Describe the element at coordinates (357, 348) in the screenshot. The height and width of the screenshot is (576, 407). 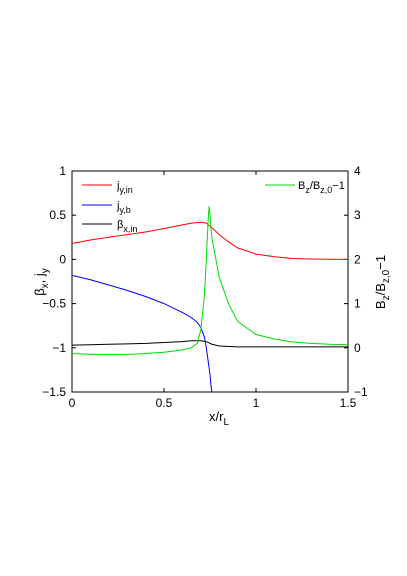
I see `y-tick-label-right: 0` at that location.